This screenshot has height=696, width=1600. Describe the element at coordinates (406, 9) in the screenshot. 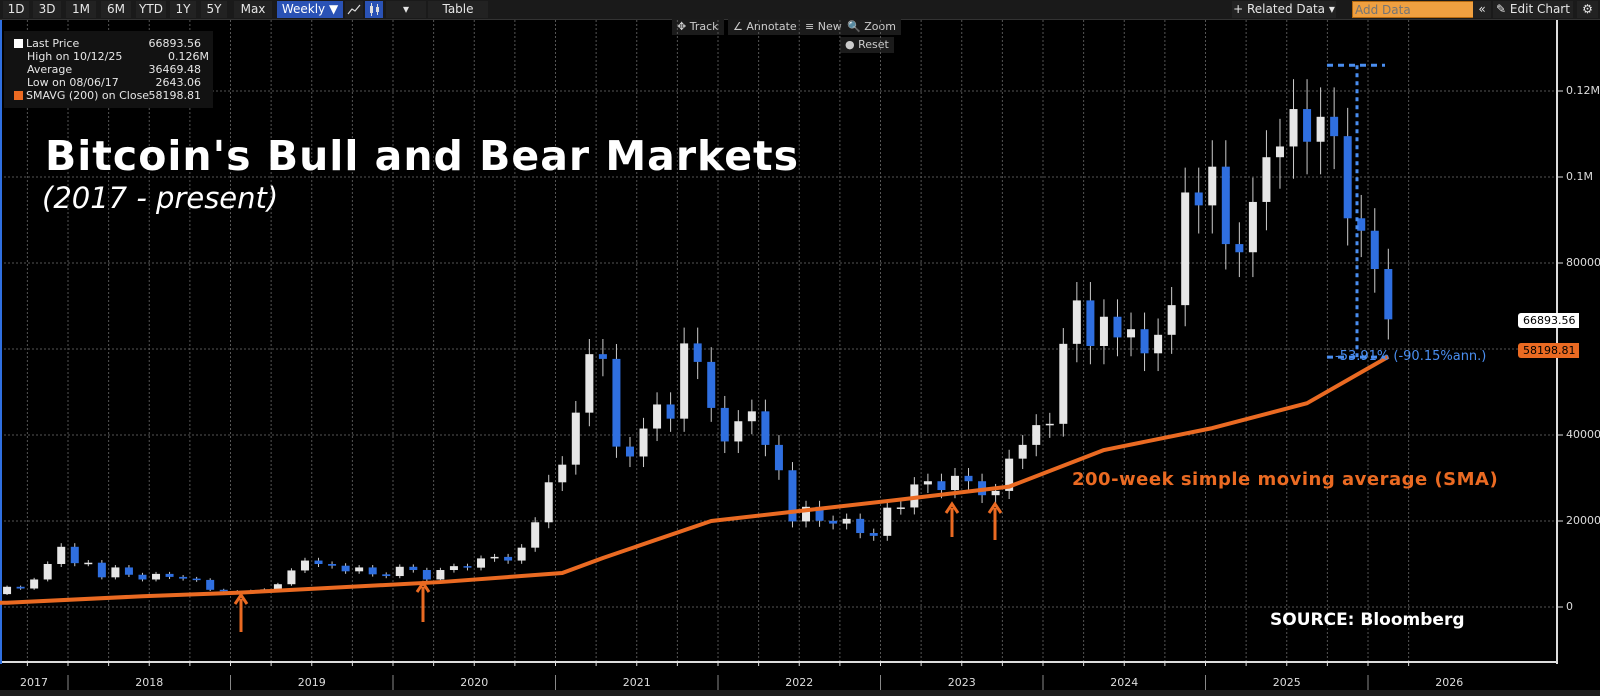

I see `chart-type-dropdown: ▾` at that location.